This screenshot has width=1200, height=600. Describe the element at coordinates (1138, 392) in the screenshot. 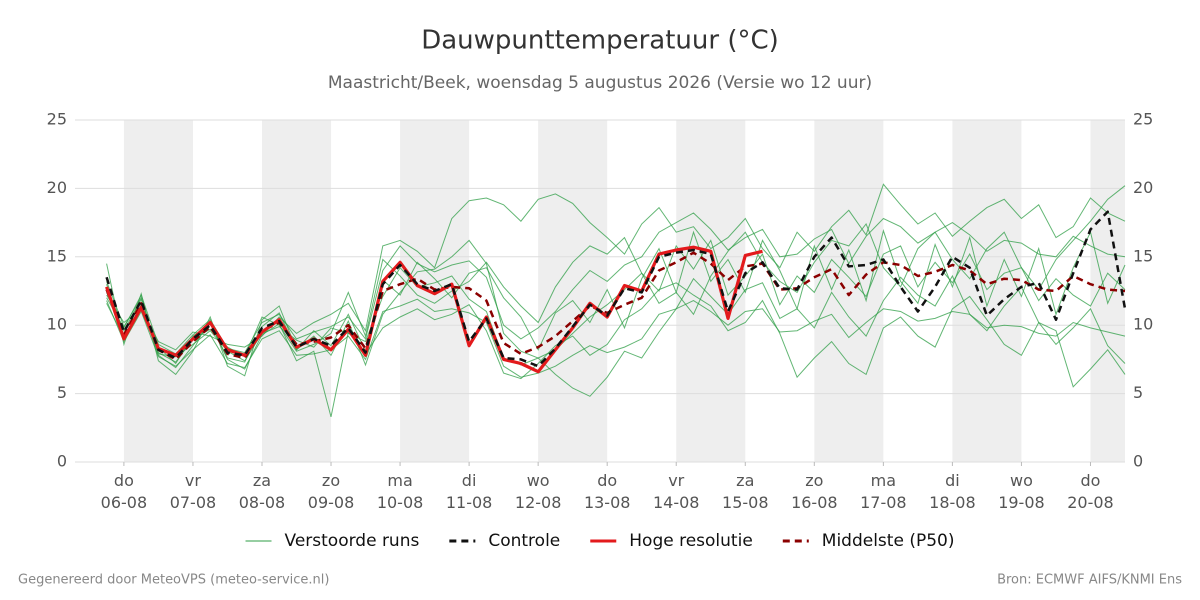

I see `y2-tick-label: 5` at that location.